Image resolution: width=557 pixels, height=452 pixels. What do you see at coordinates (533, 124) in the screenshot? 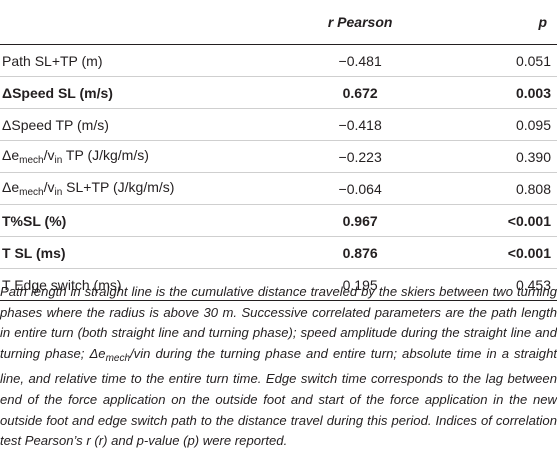
I see `row-p-value: 0.095` at bounding box center [533, 124].